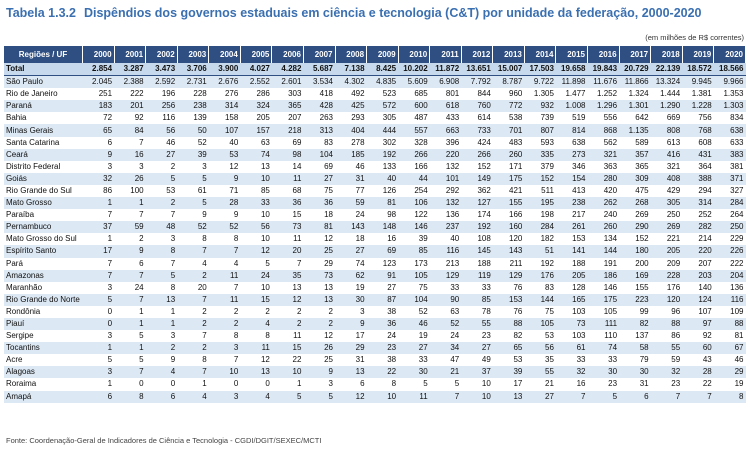 Image resolution: width=750 pixels, height=450 pixels. Describe the element at coordinates (98, 82) in the screenshot. I see `cell: 2.045` at that location.